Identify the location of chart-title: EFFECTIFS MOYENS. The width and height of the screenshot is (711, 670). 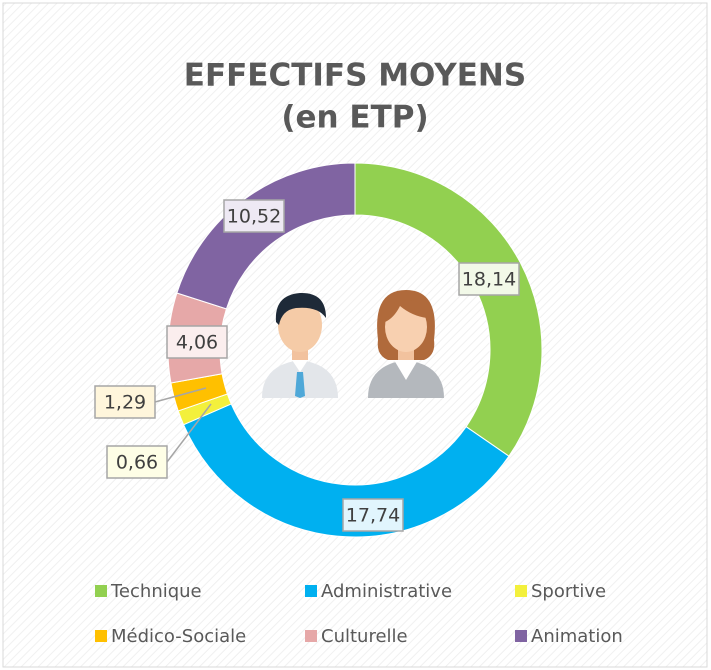
(355, 76).